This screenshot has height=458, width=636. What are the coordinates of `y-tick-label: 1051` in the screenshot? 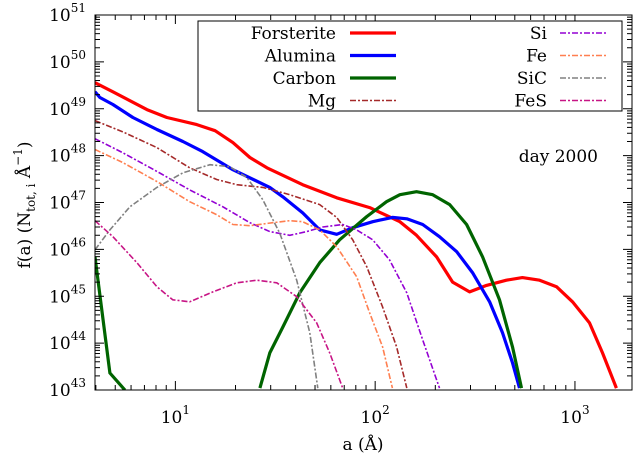 It's located at (67, 13).